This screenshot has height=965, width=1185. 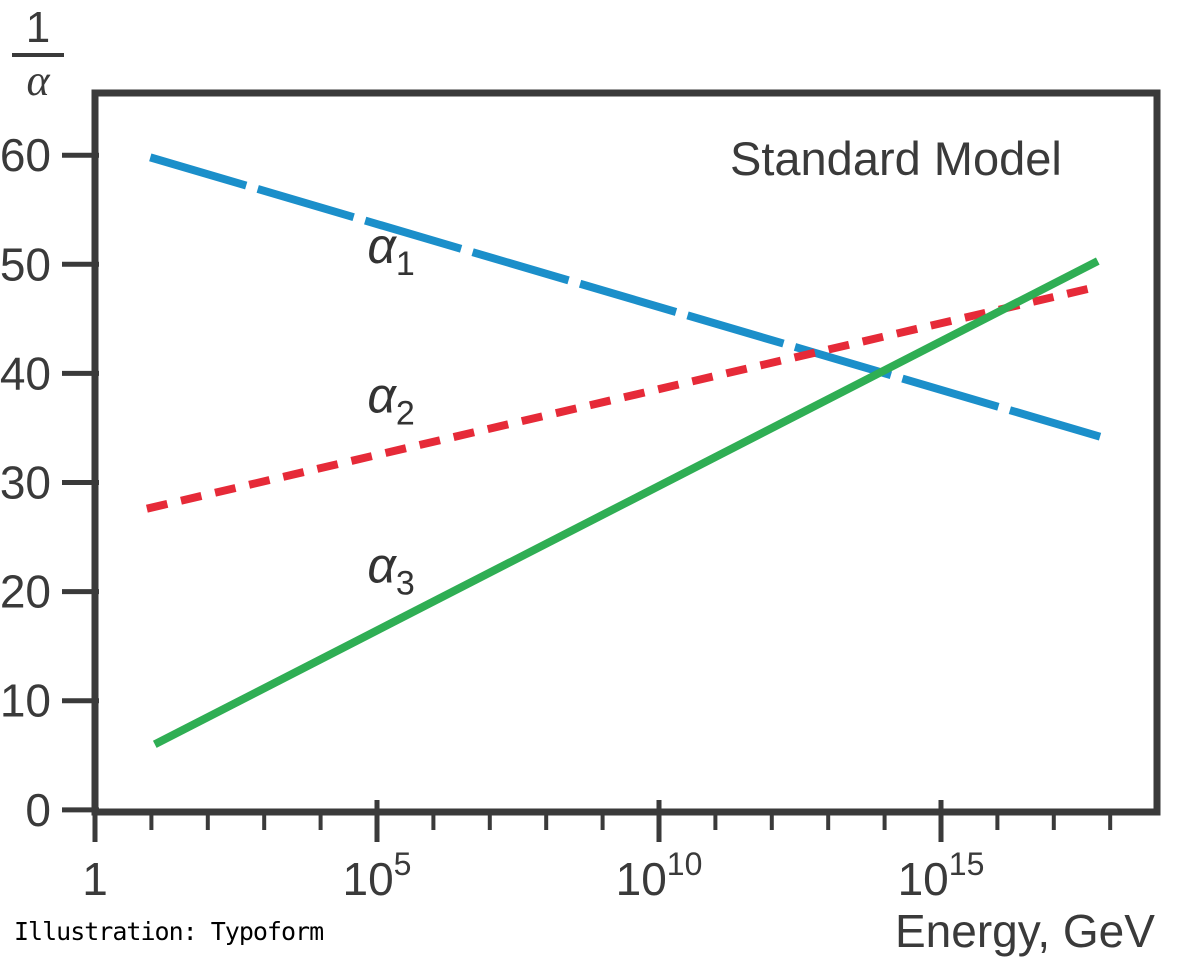 I want to click on y-axis-title-denominator: α, so click(x=38, y=80).